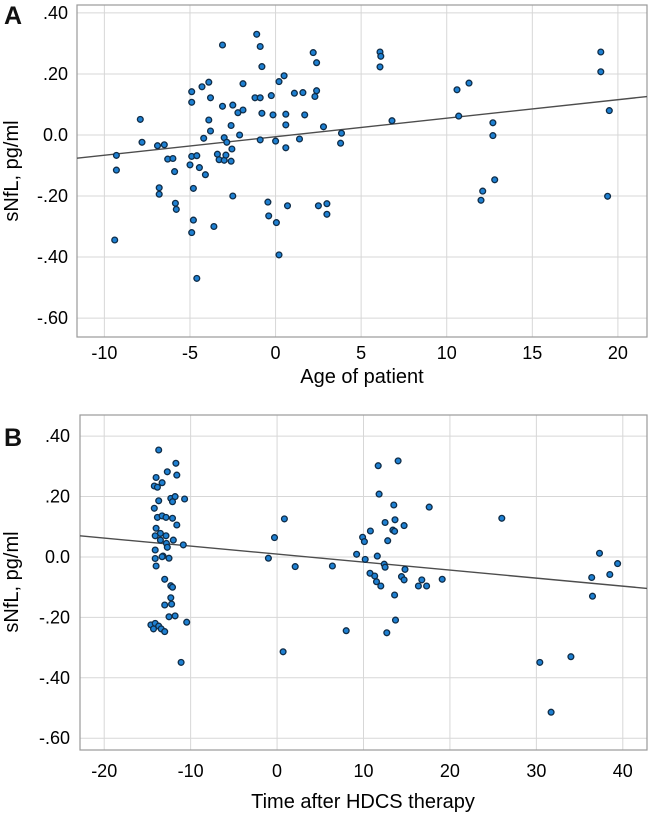 This screenshot has width=650, height=822. Describe the element at coordinates (191, 771) in the screenshot. I see `x-tick-label: -10` at that location.